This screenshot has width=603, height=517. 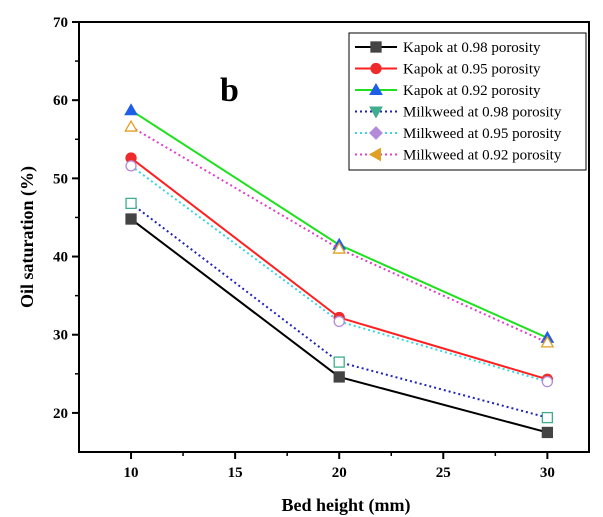 I want to click on y-tick-label: 70, so click(x=60, y=23).